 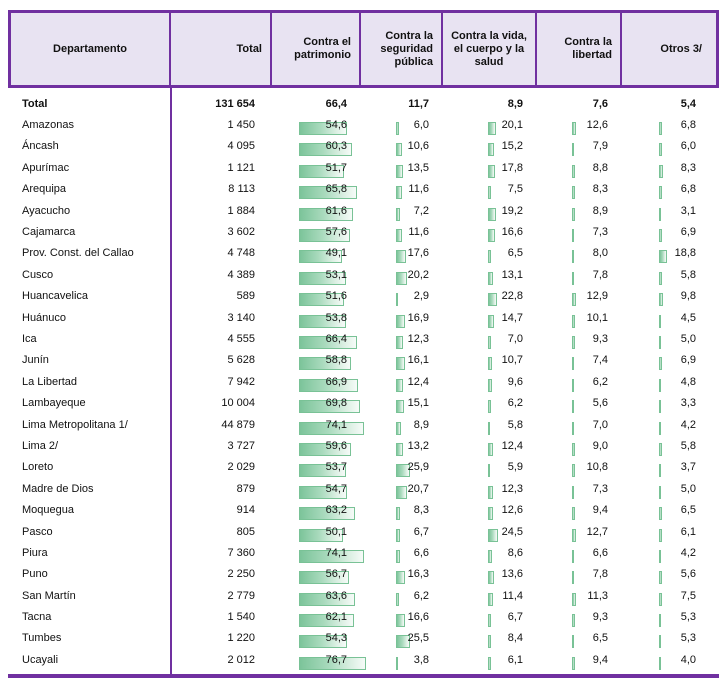 I want to click on pct-value: 60,3, so click(x=336, y=146).